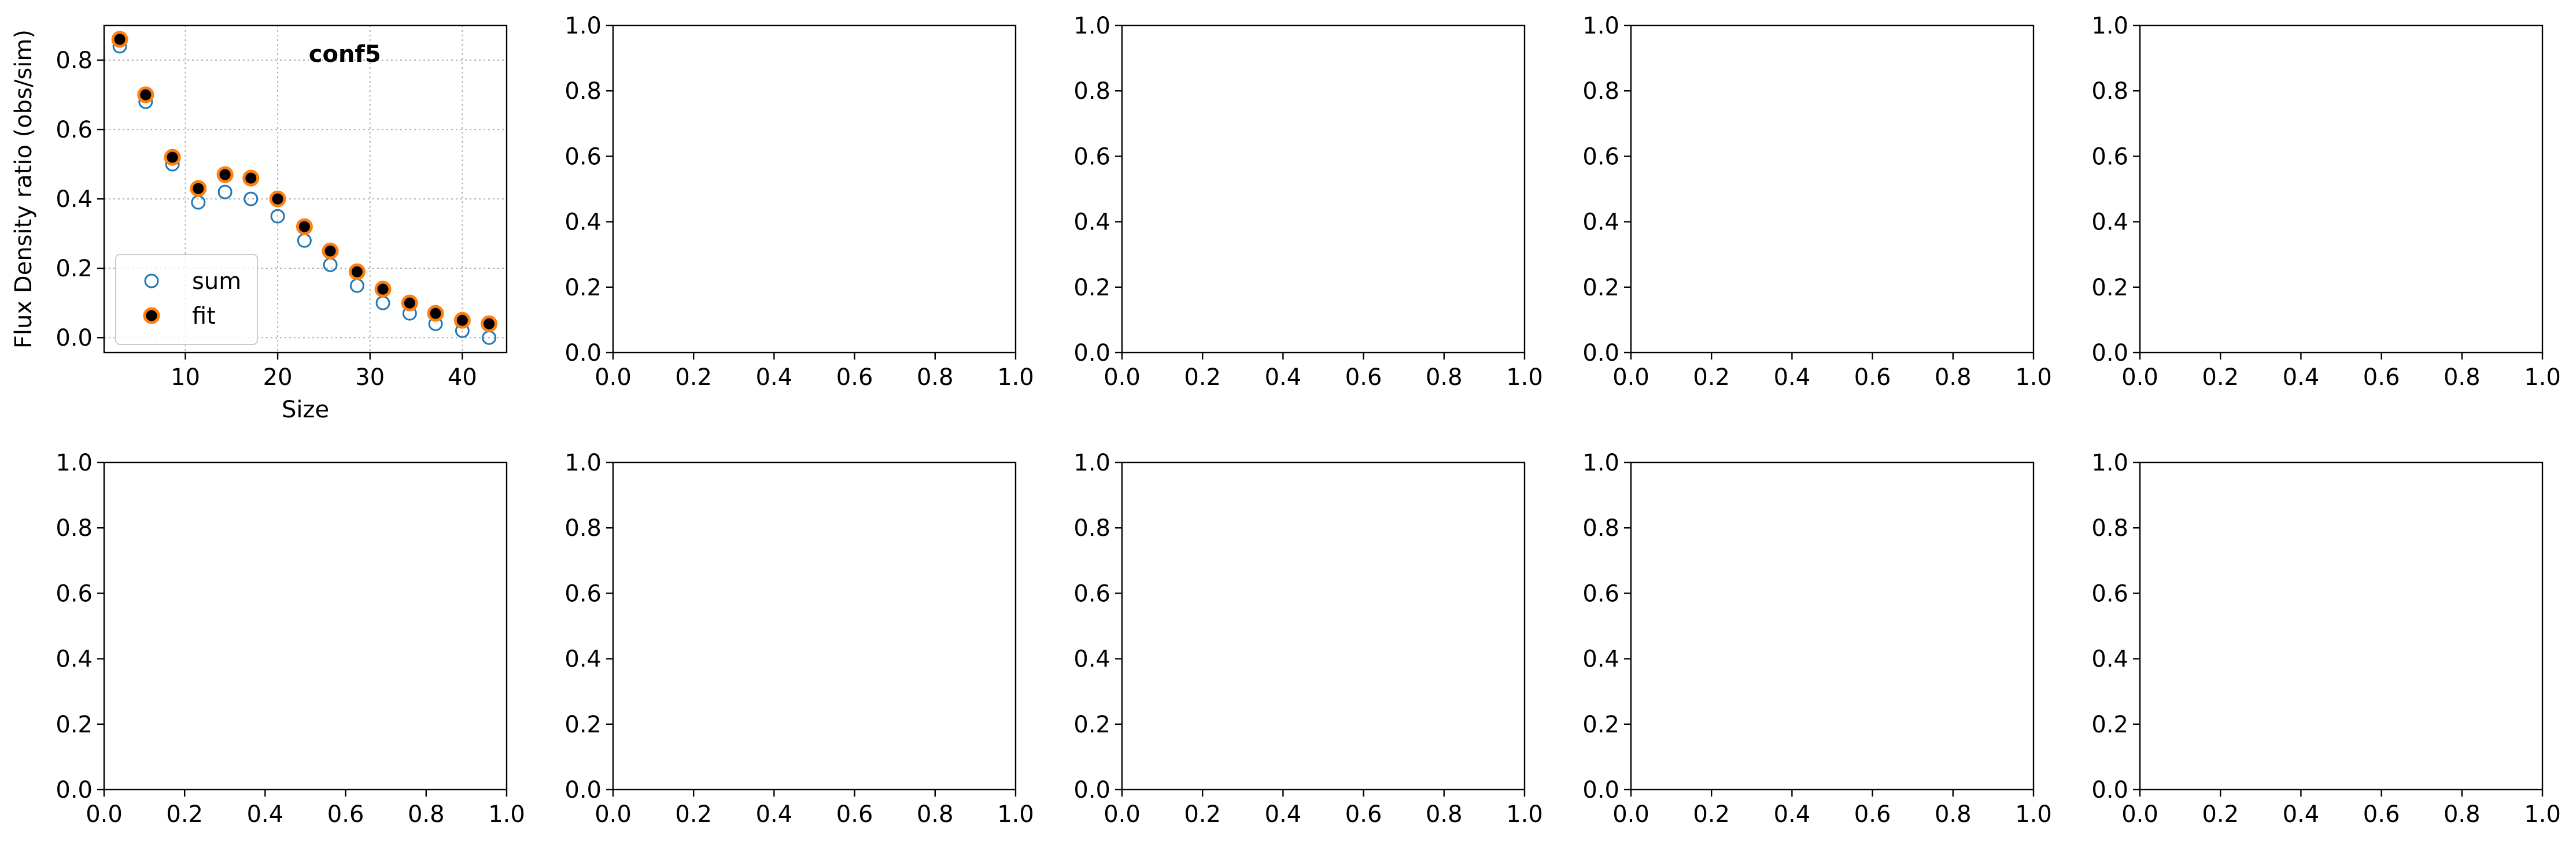 The height and width of the screenshot is (848, 2576). What do you see at coordinates (23, 189) in the screenshot?
I see `y-axis-label: Flux Density ratio (obs/sim)` at bounding box center [23, 189].